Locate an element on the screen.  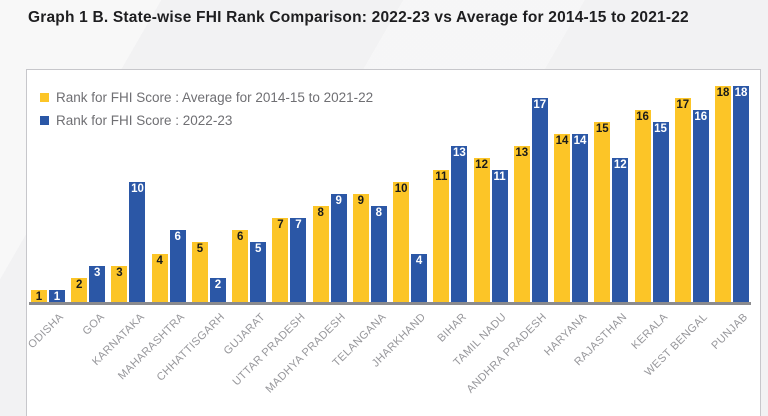
bar-group-tamil-nadu: 12 11 TAMIL NADU is located at coordinates (480, 263).